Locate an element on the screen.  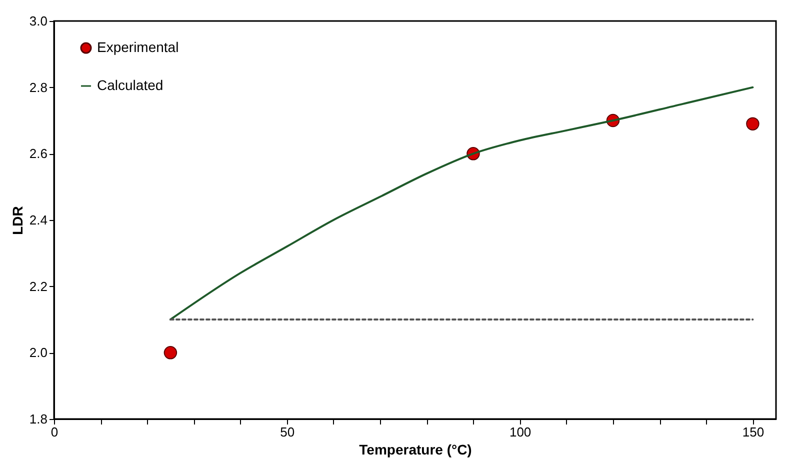
legend-label: Calculated is located at coordinates (130, 85).